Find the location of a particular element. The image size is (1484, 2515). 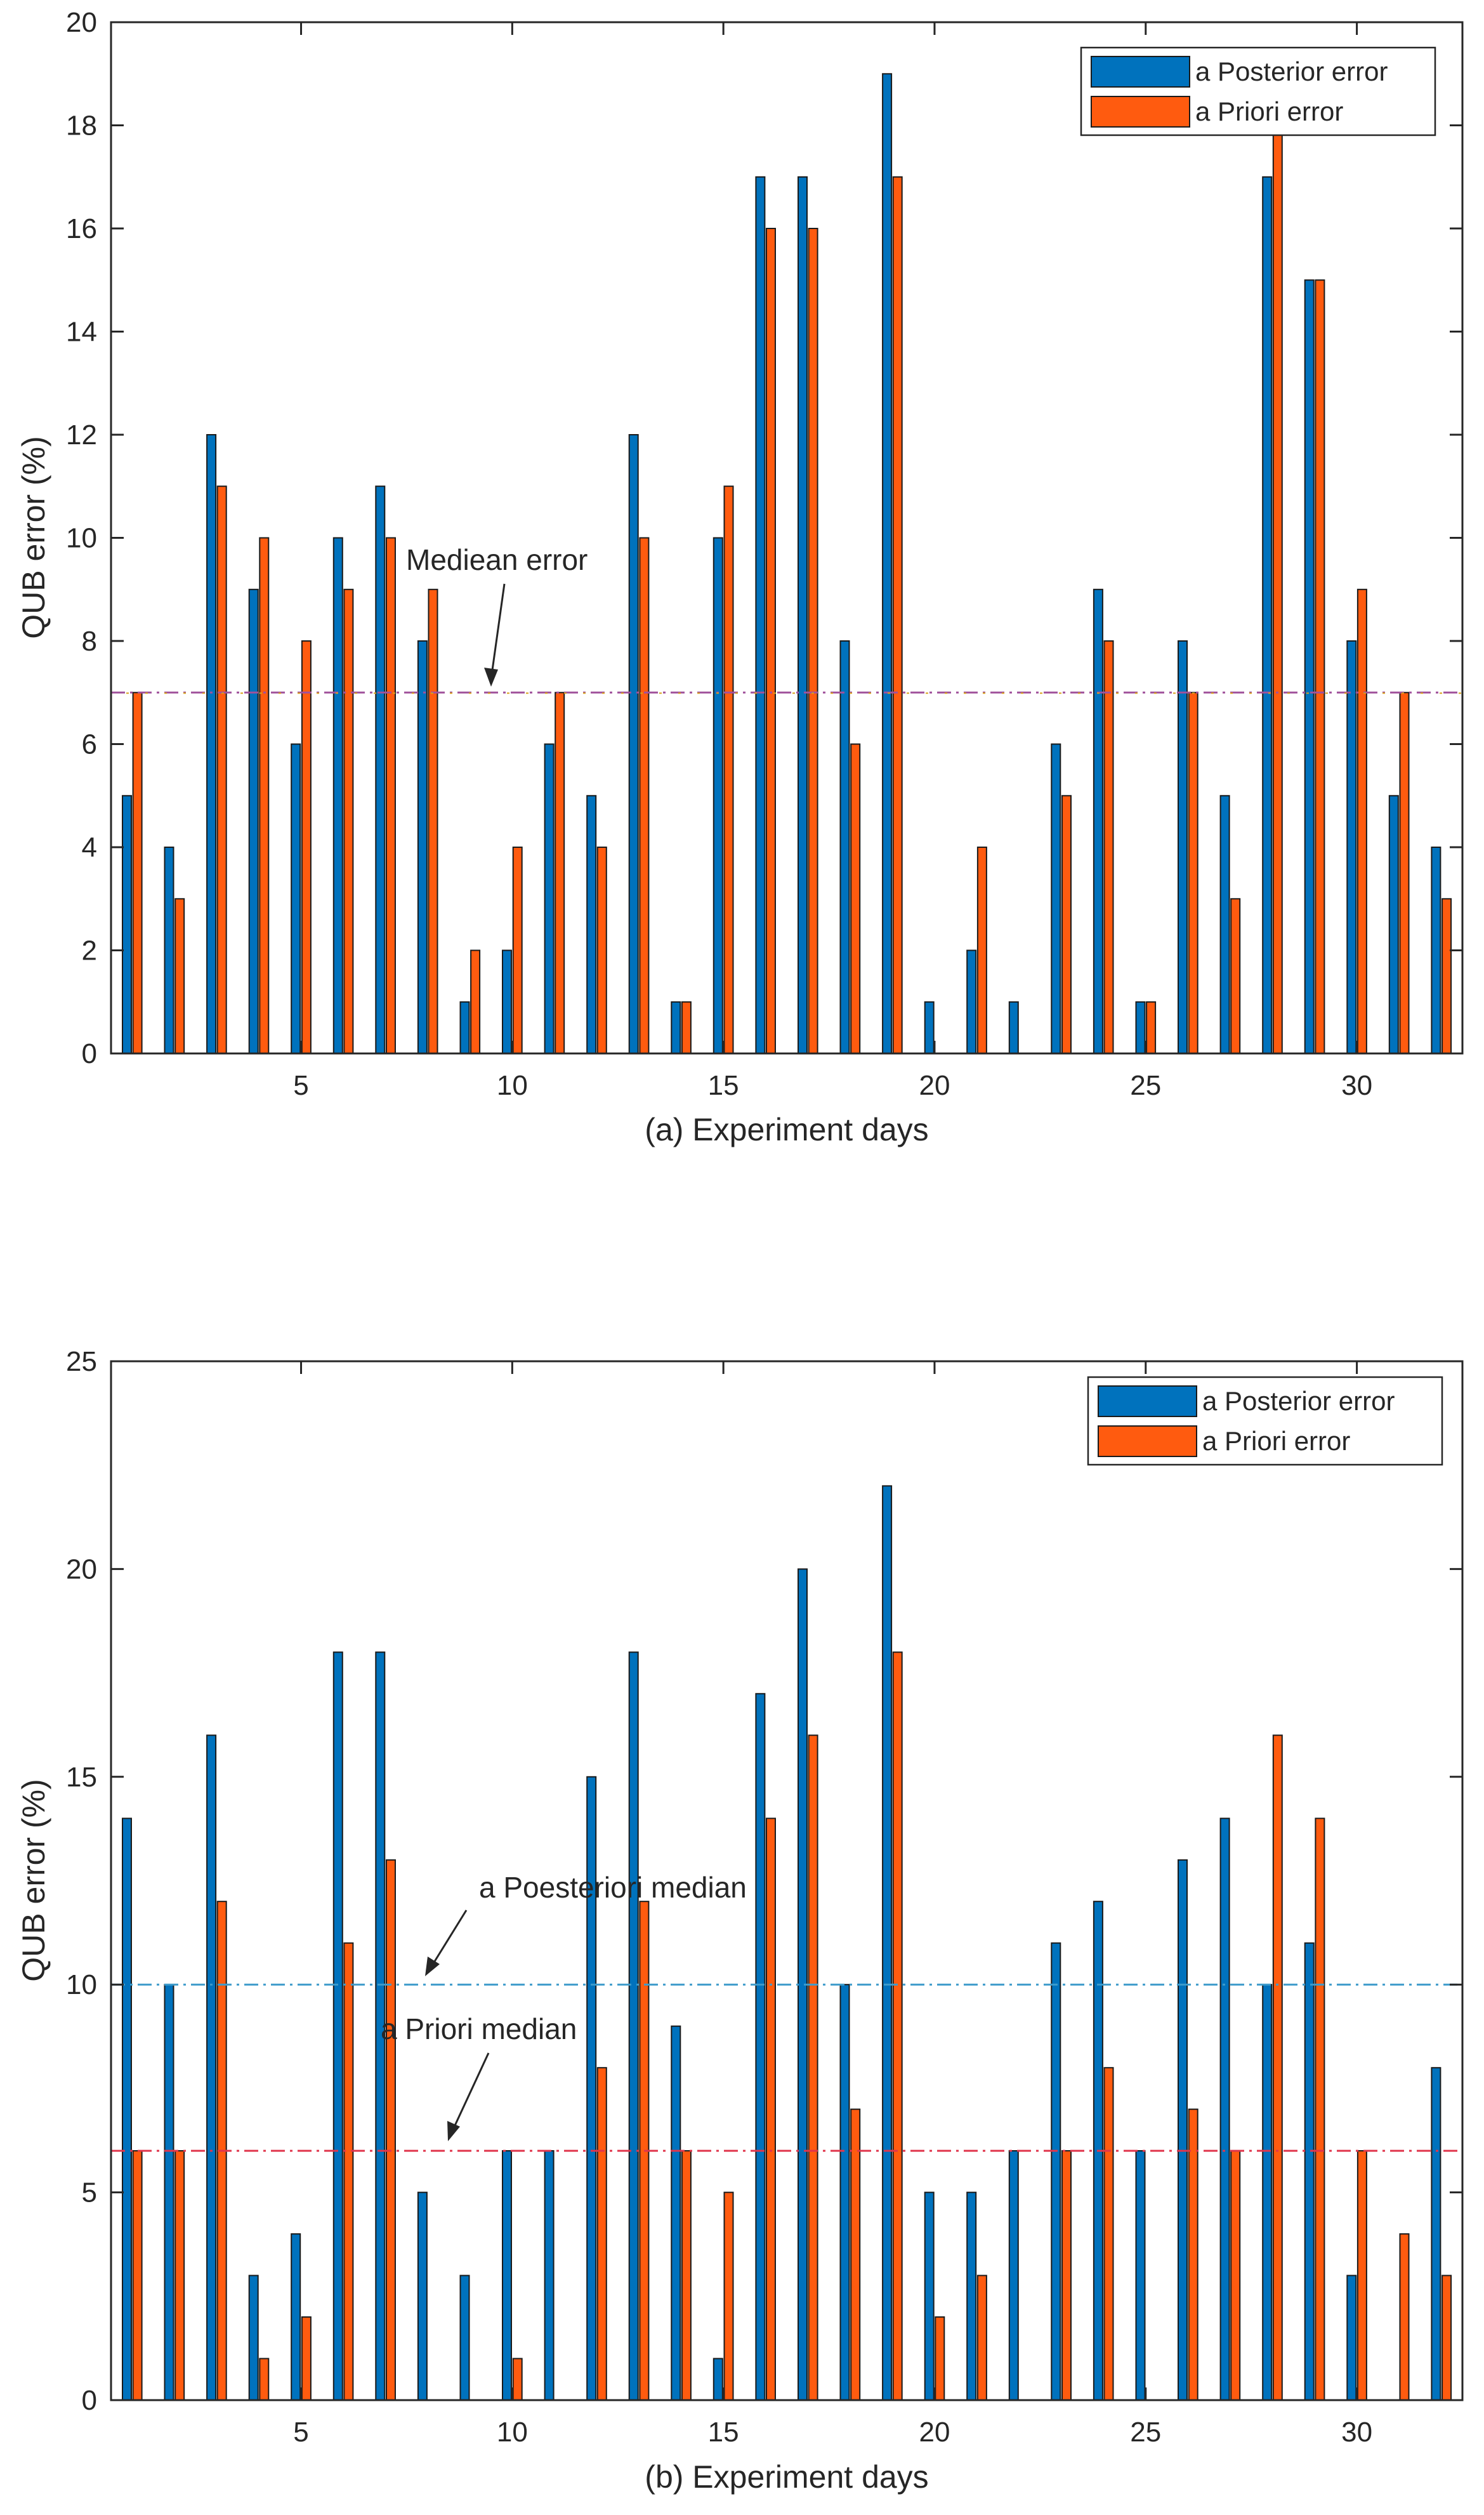

chart-a-median-annotation: Mediean error is located at coordinates (497, 559).